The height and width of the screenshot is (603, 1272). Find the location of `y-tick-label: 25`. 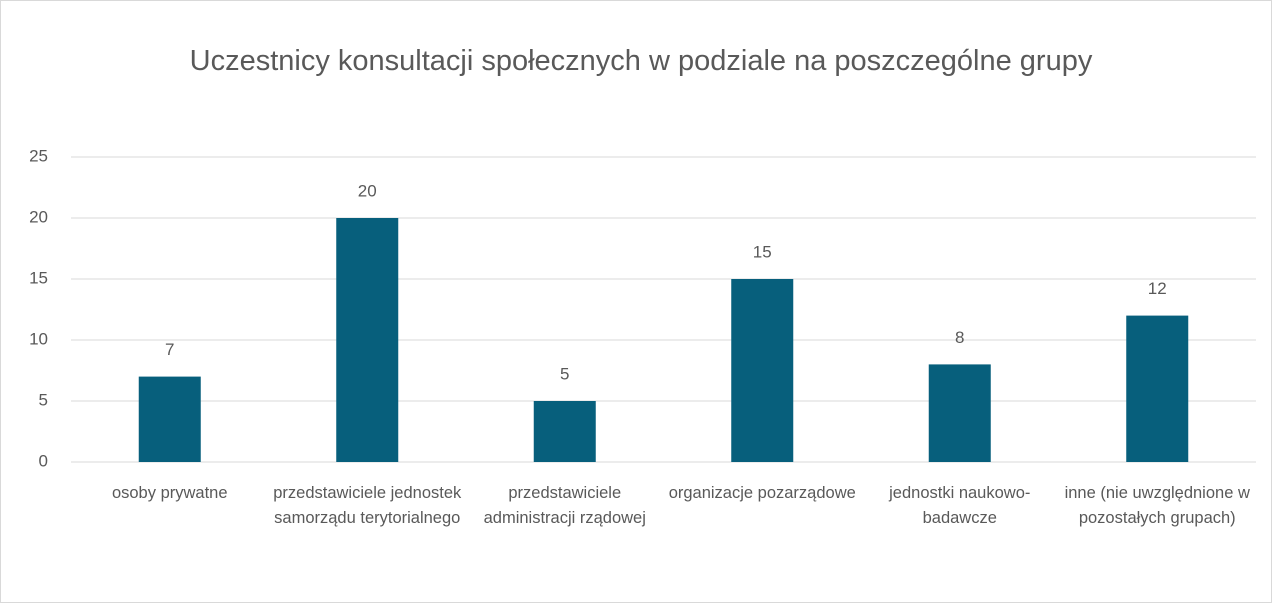

y-tick-label: 25 is located at coordinates (38, 155).